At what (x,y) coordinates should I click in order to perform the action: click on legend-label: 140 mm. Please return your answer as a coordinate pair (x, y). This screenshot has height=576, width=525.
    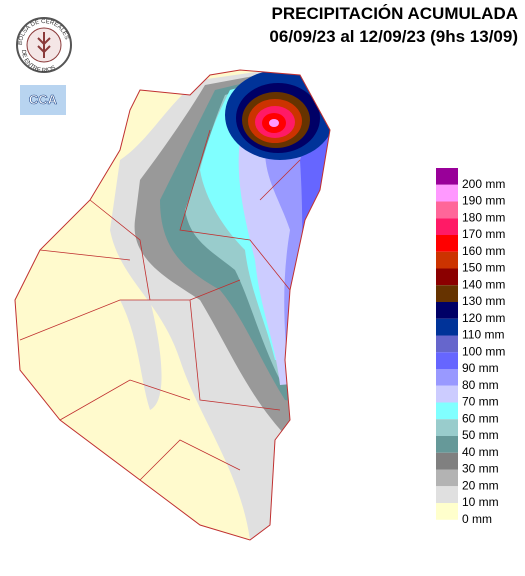
    Looking at the image, I should click on (483, 284).